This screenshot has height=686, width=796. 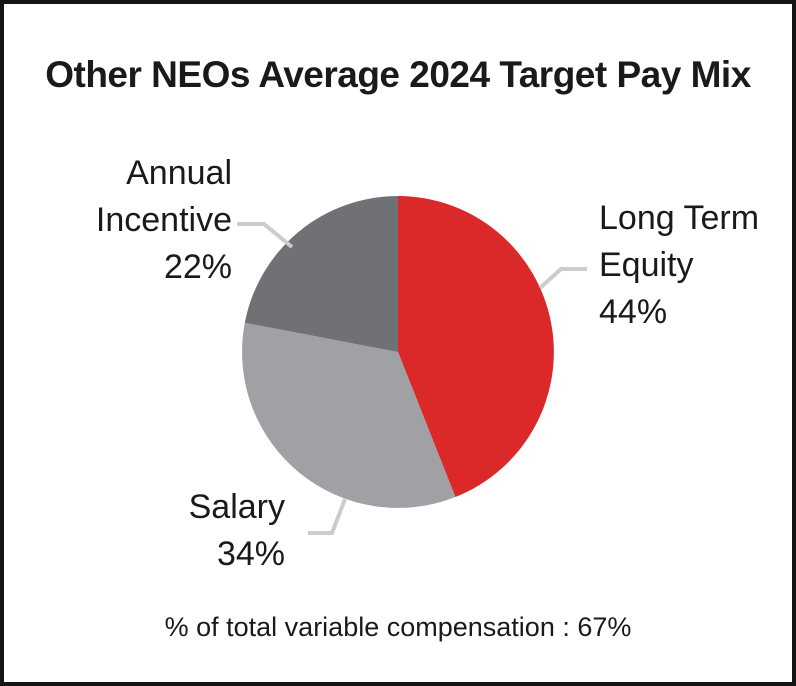 I want to click on pie-slice-salary, so click(x=349, y=415).